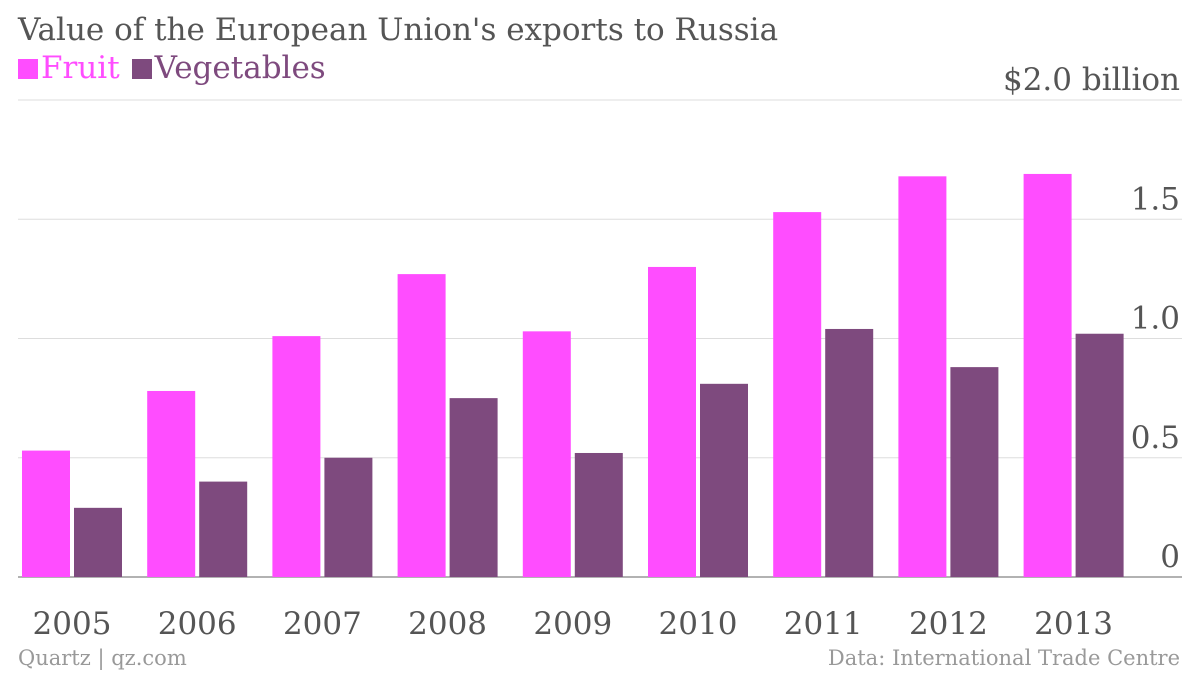  Describe the element at coordinates (598, 514) in the screenshot. I see `bar-vegetables-2009` at that location.